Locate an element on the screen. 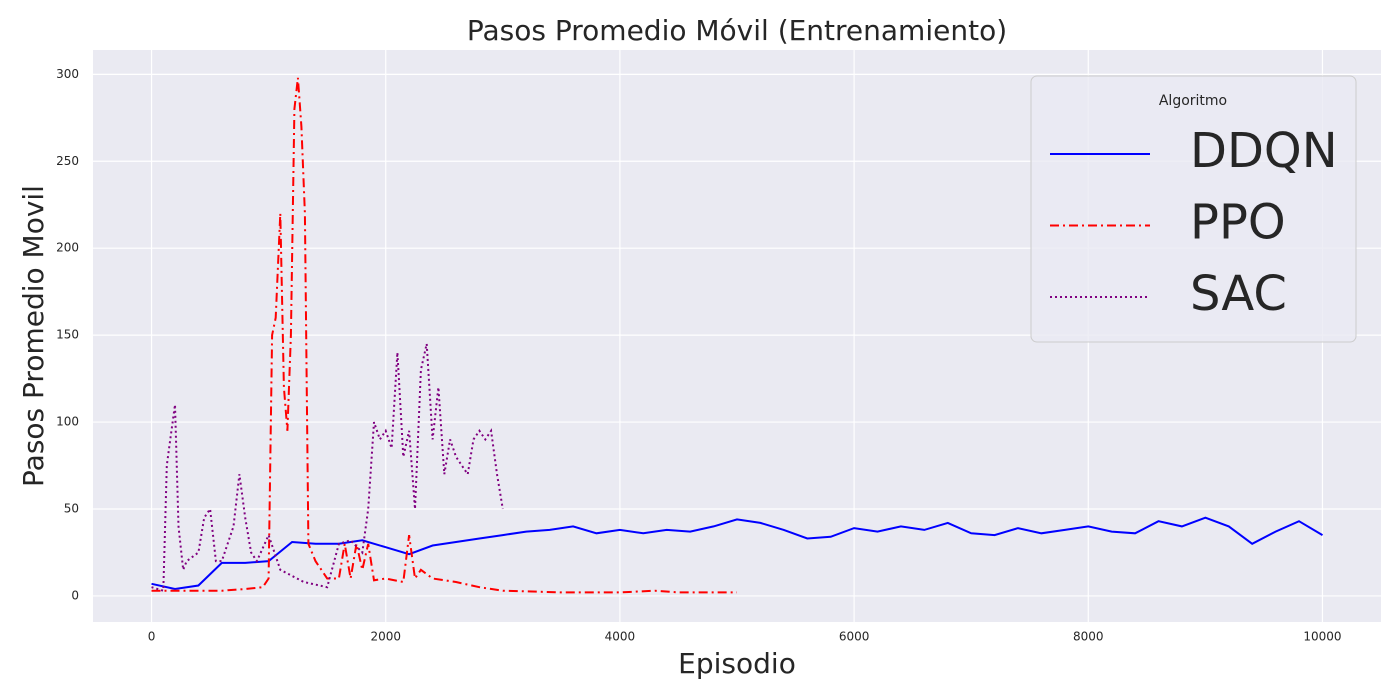 Image resolution: width=1400 pixels, height=700 pixels. y-tick-label: 250 is located at coordinates (67, 161).